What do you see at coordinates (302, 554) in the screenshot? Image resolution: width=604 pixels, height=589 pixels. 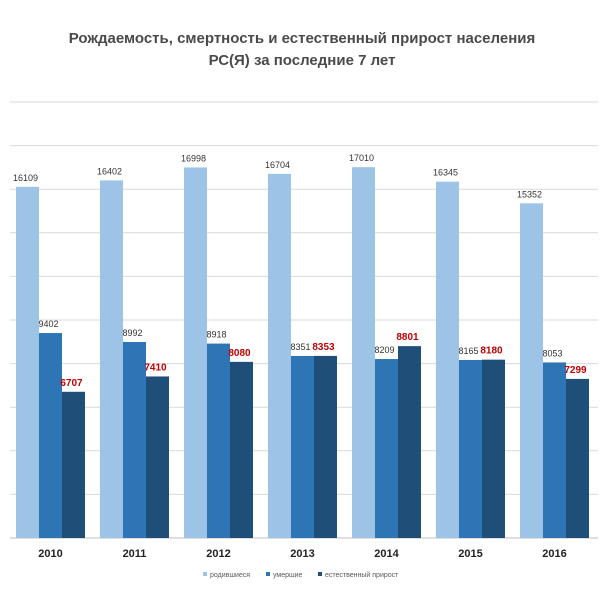 I see `x-tick-label: 2013` at bounding box center [302, 554].